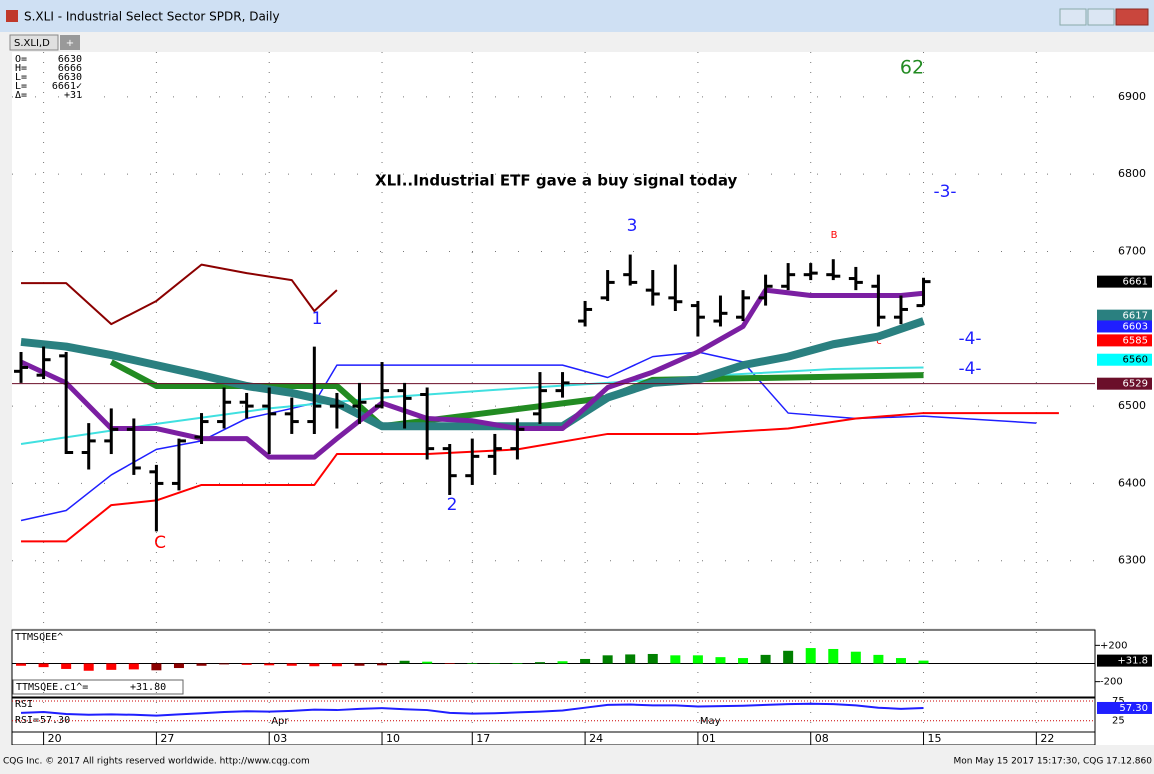 This screenshot has width=1154, height=774. What do you see at coordinates (1132, 482) in the screenshot?
I see `y-tick-label: 6400` at bounding box center [1132, 482].